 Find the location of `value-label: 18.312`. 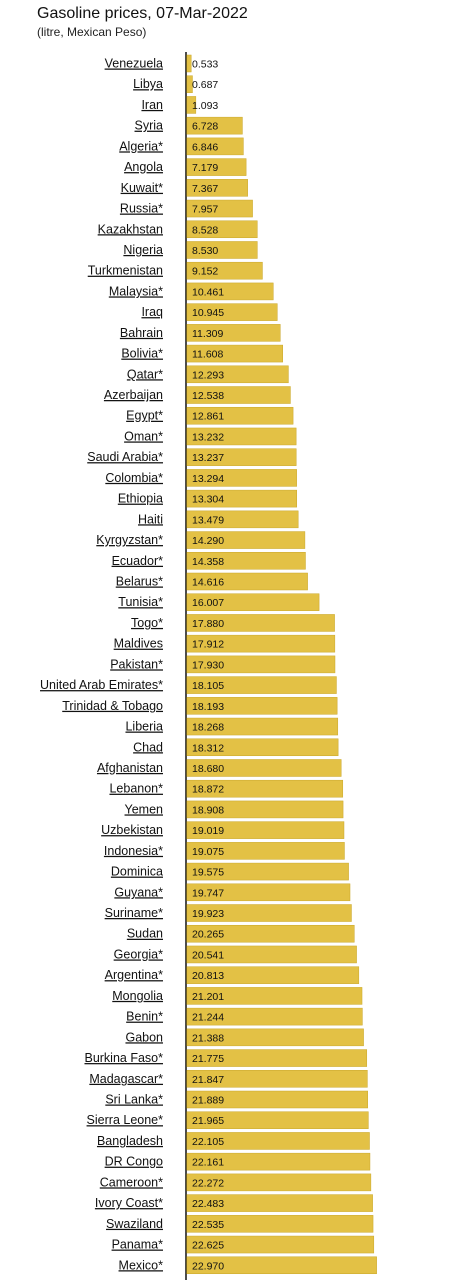

value-label: 18.312 is located at coordinates (208, 748).